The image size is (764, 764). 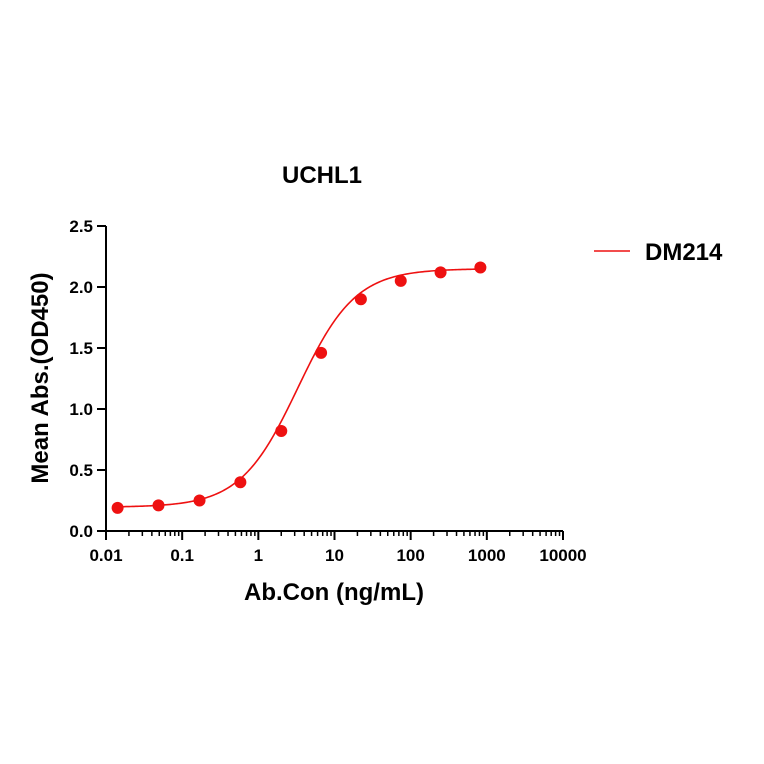 What do you see at coordinates (88, 379) in the screenshot?
I see `y-axis: 0.0 0.5 1.0 1.5 2.0 2.5` at bounding box center [88, 379].